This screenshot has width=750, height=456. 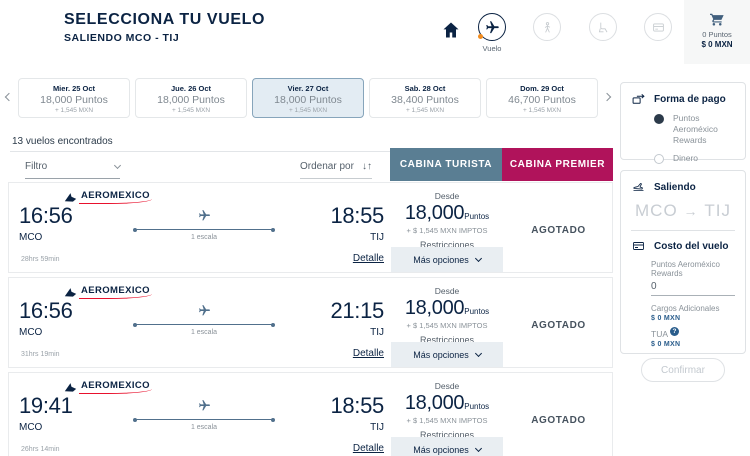 What do you see at coordinates (447, 325) in the screenshot?
I see `price-taxes: + $ 1,545 MXN IMPTOS` at bounding box center [447, 325].